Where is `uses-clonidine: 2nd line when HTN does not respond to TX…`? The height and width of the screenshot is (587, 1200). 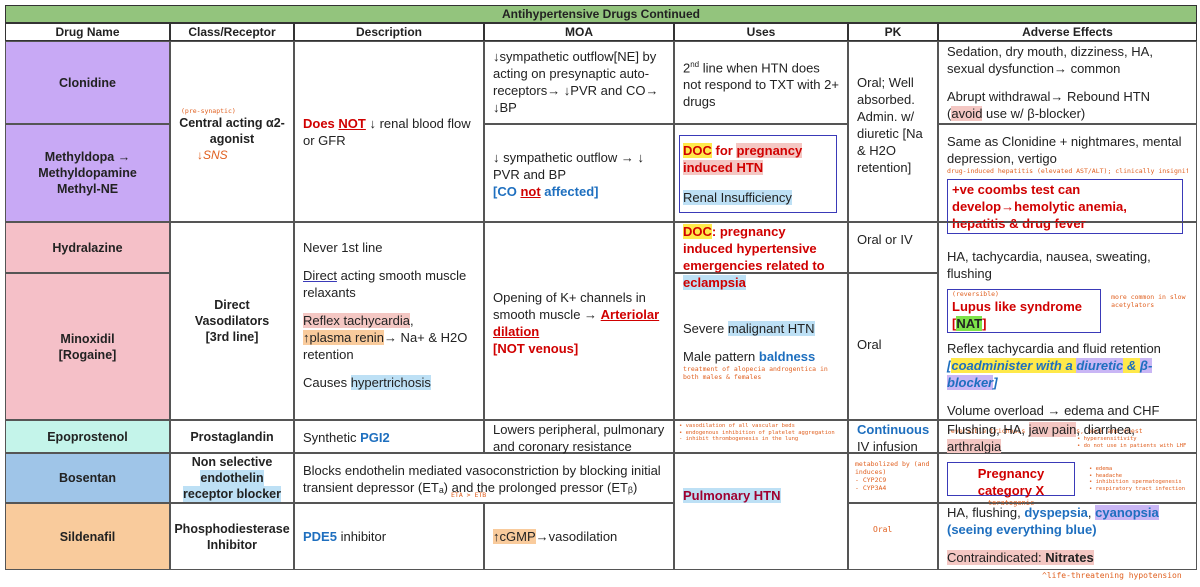
uses-clonidine: 2nd line when HTN does not respond to TX… is located at coordinates (761, 82).